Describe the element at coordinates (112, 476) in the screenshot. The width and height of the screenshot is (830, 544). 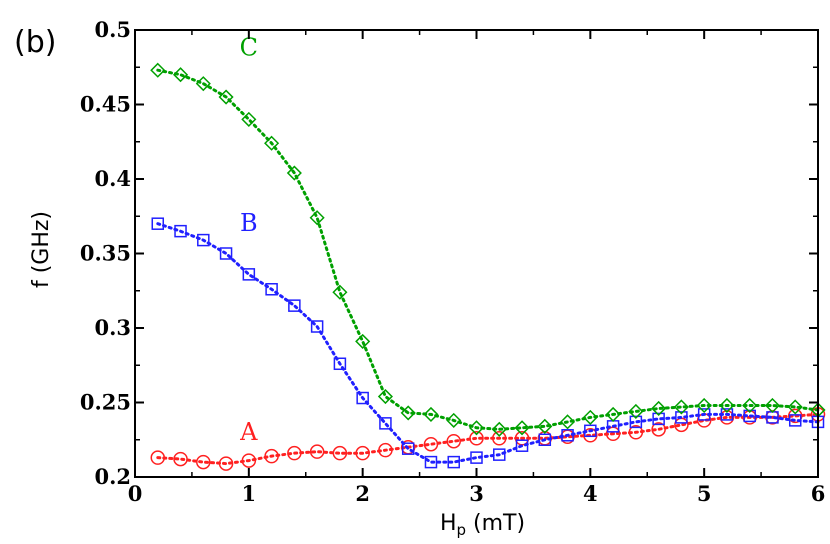
I see `y-tick-label: 0.2` at that location.